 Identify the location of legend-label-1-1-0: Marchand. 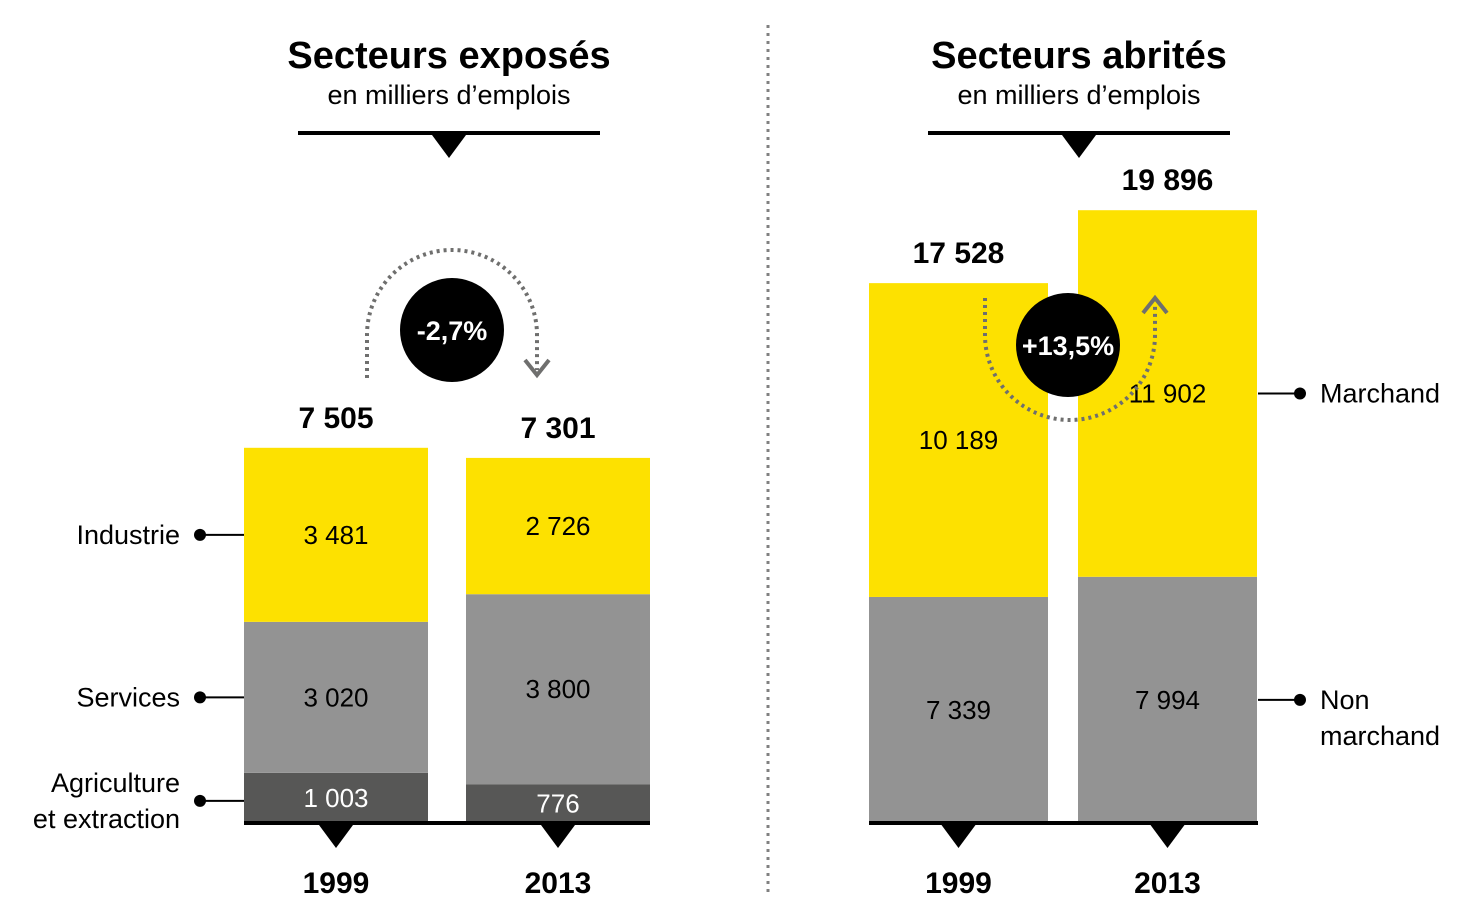
(1380, 393).